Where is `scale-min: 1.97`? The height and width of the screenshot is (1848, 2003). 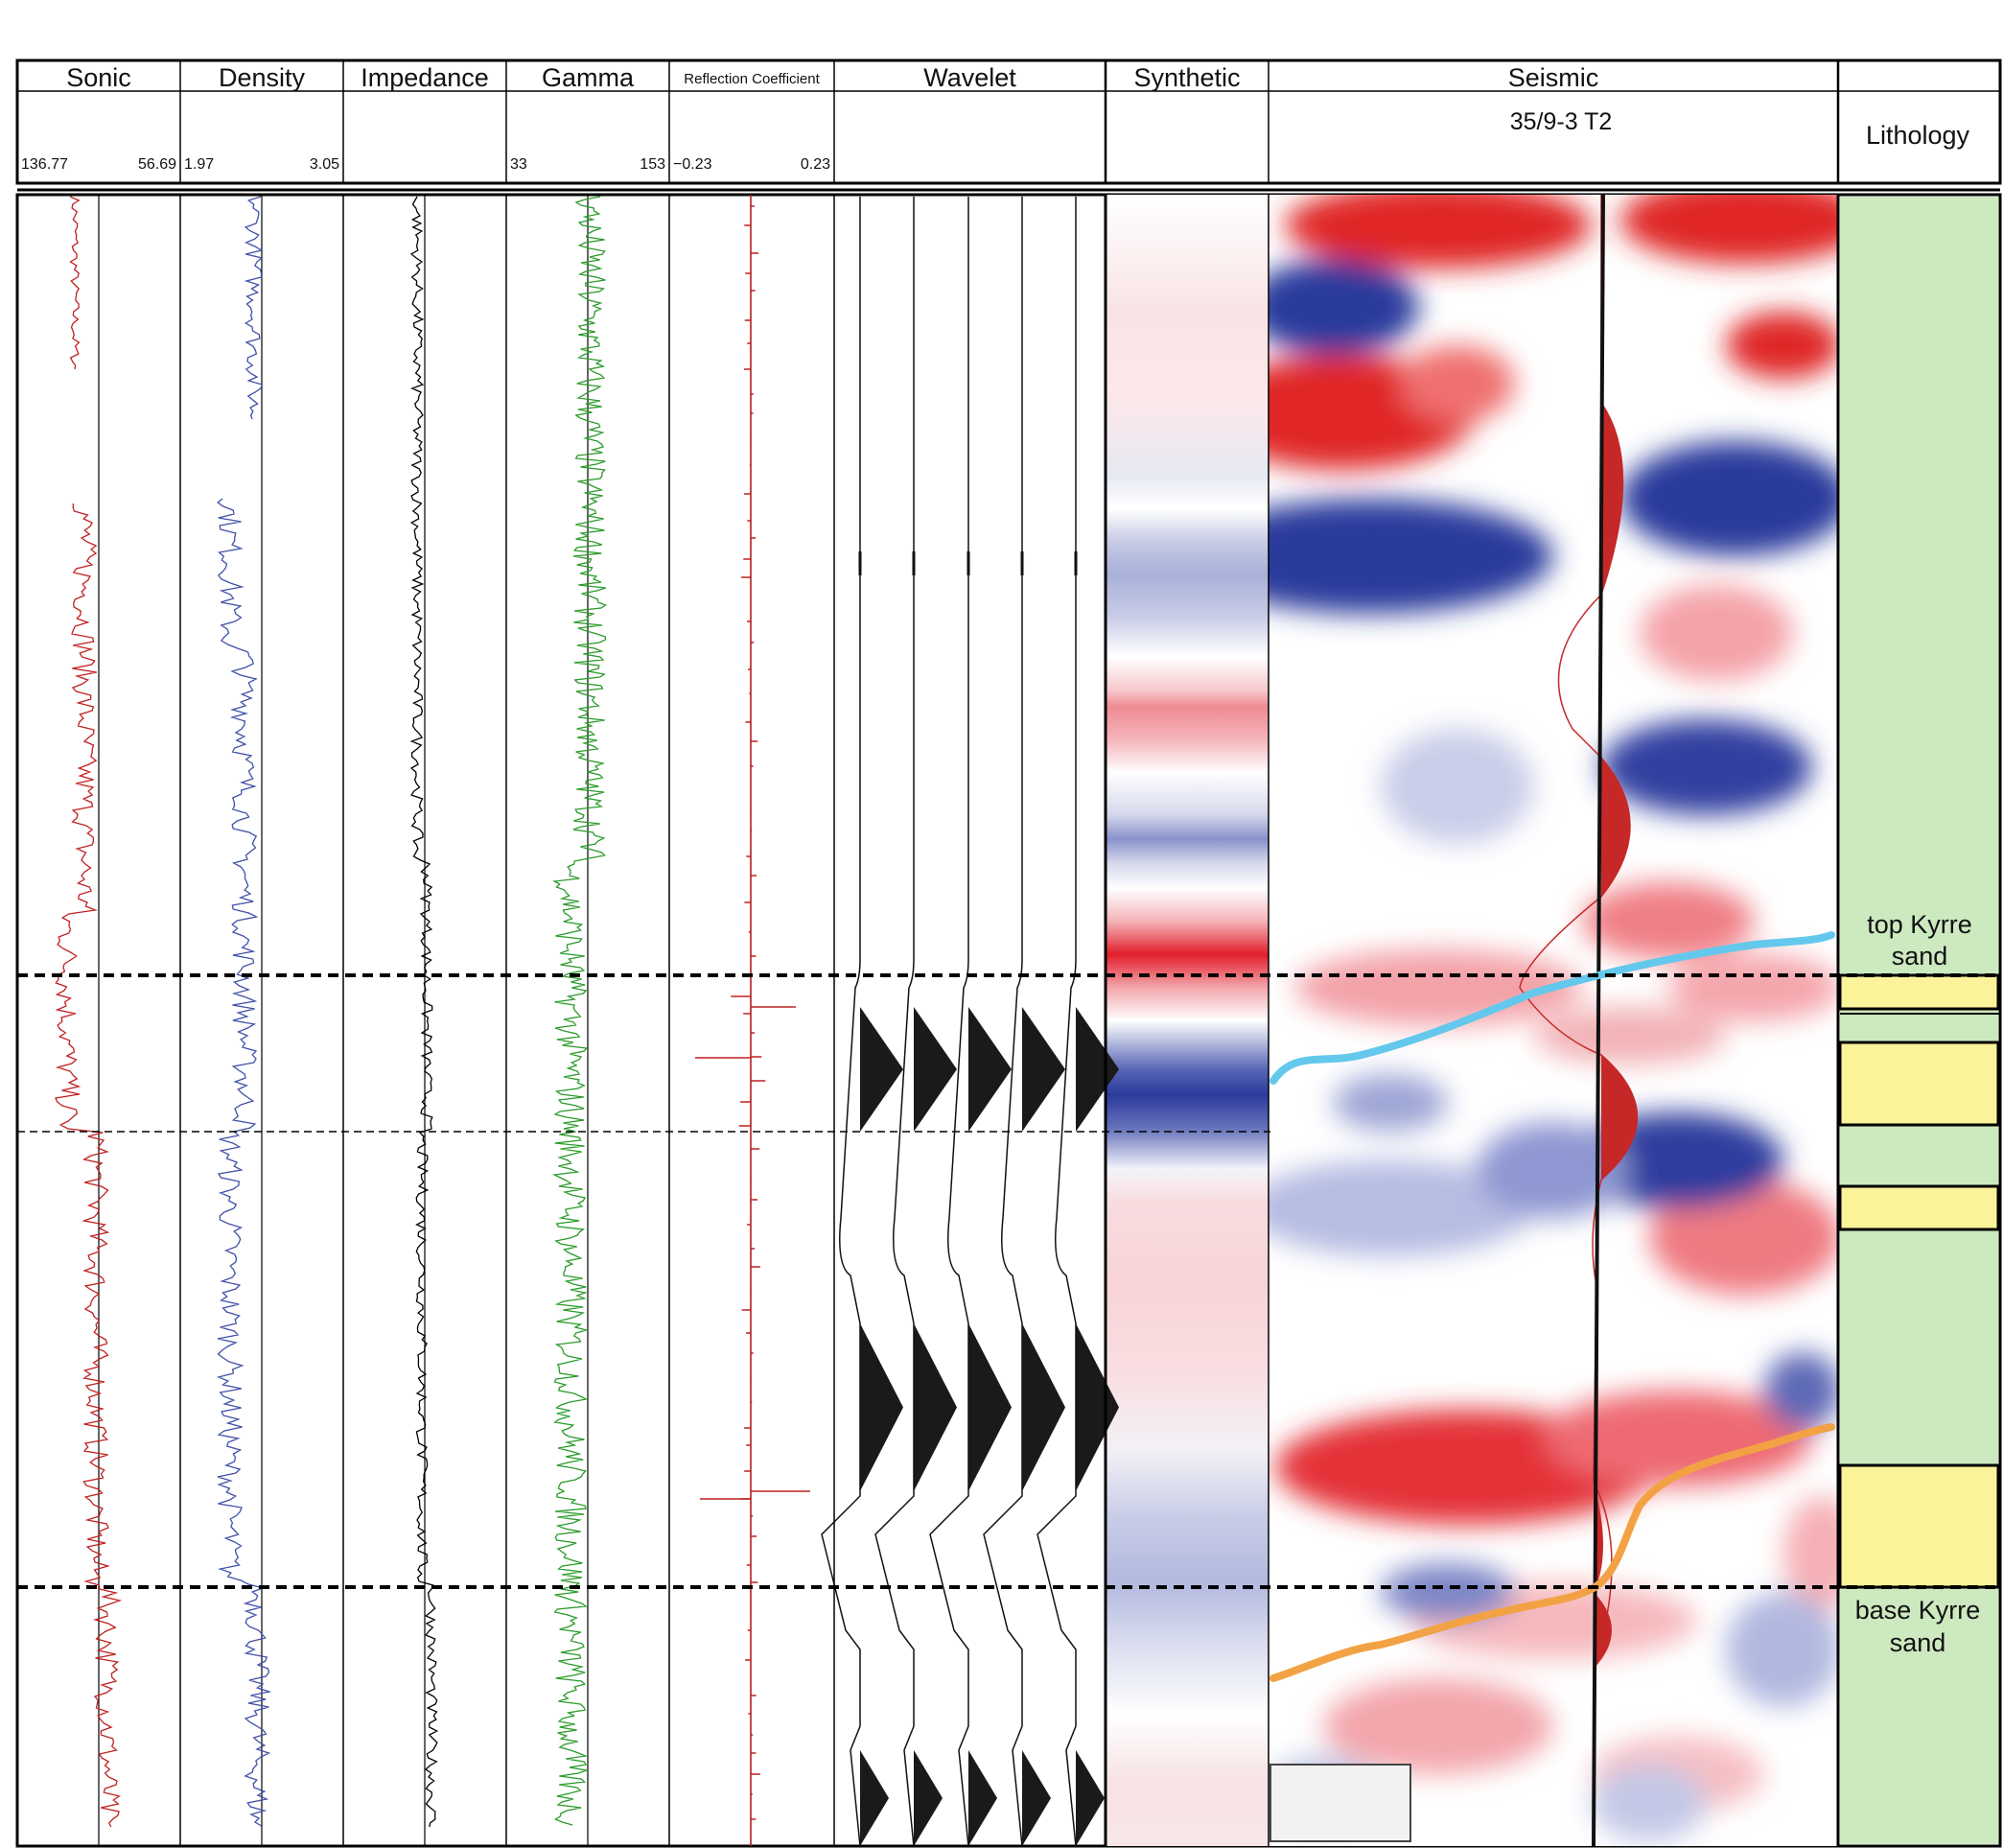
scale-min: 1.97 is located at coordinates (199, 164).